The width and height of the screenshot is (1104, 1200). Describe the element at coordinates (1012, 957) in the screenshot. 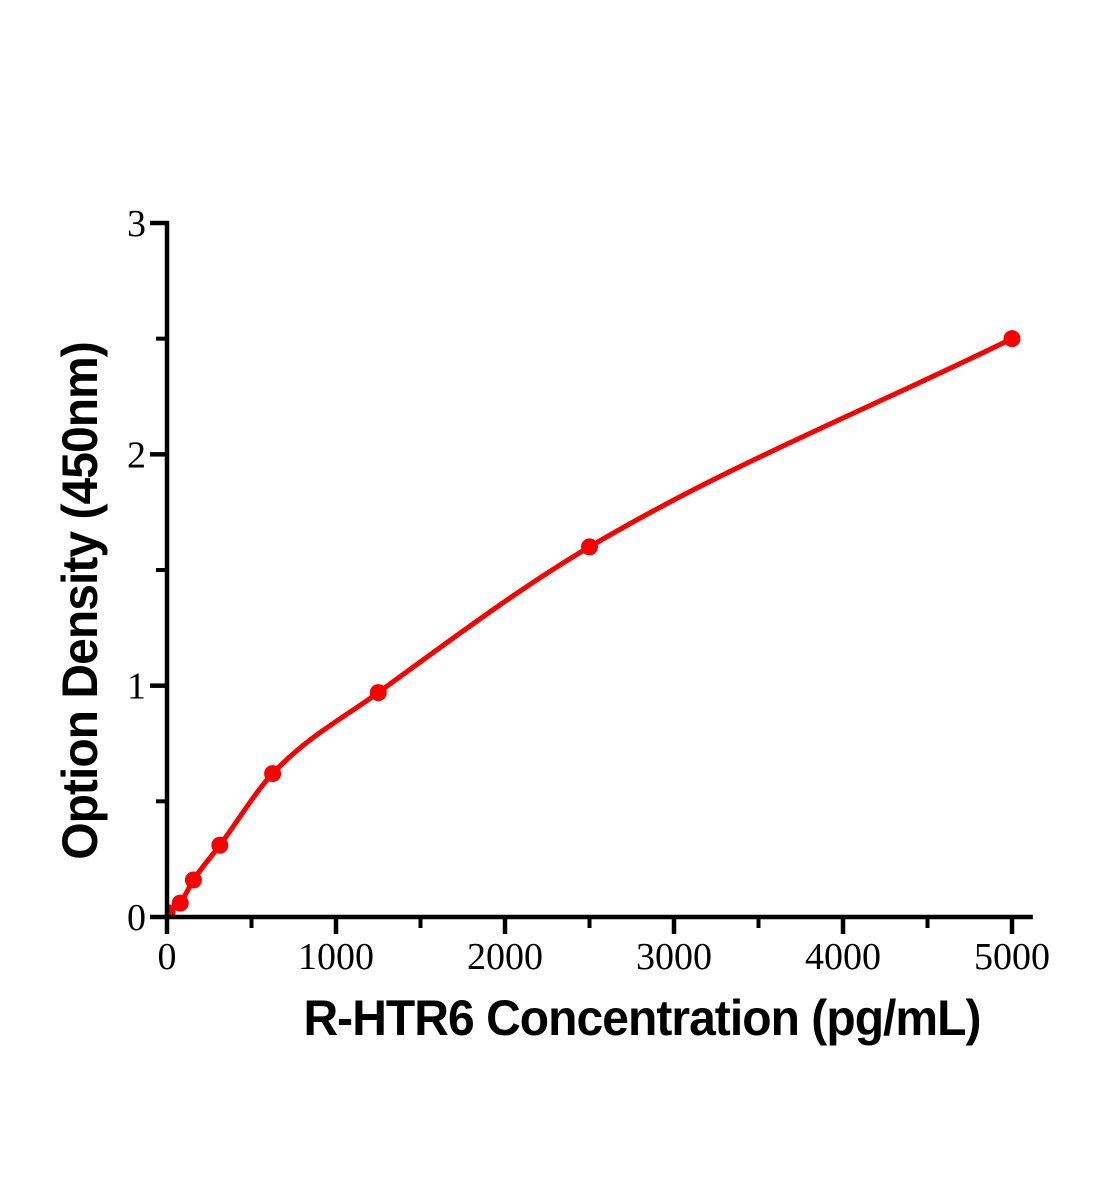

I see `x-tick-label: 5000` at that location.